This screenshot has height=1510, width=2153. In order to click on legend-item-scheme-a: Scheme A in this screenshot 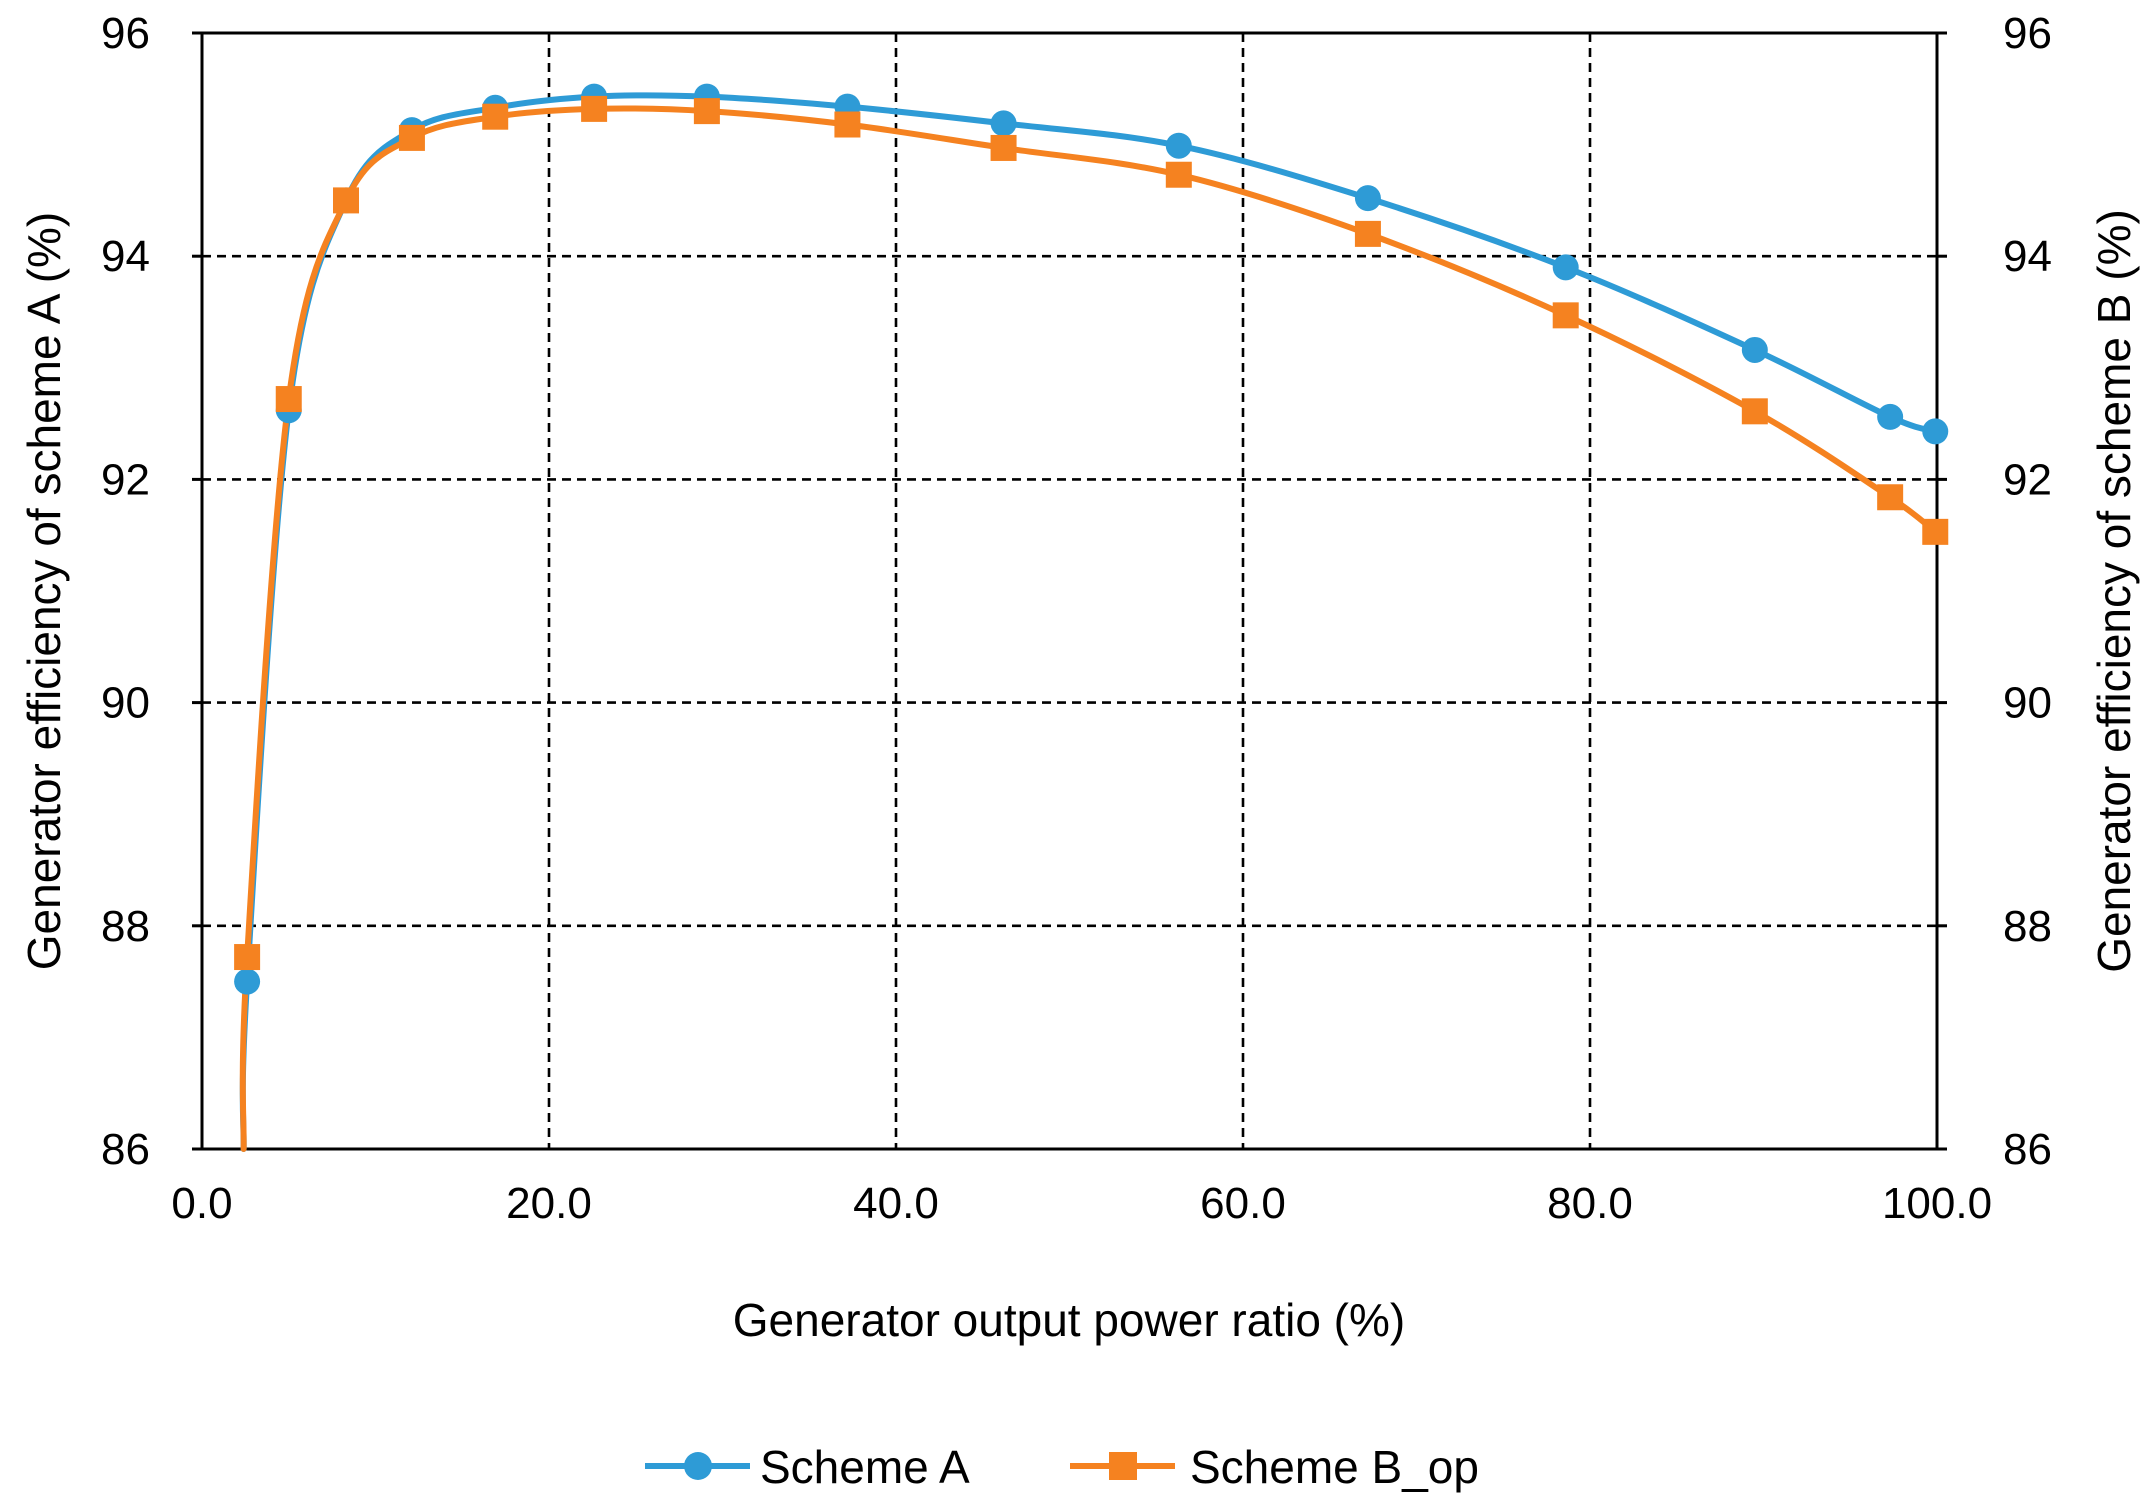, I will do `click(807, 1467)`.